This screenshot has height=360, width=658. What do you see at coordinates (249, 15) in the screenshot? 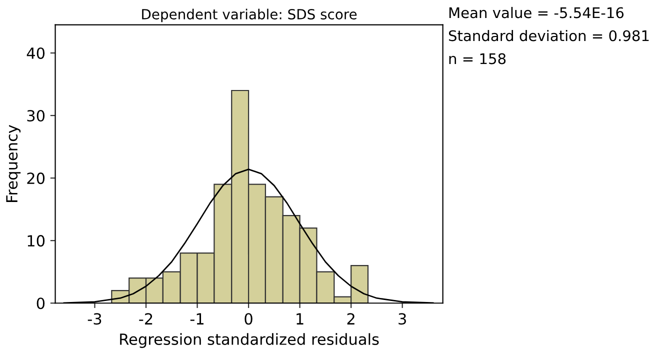
I see `chart-title: Dependent variable: SDS score` at bounding box center [249, 15].